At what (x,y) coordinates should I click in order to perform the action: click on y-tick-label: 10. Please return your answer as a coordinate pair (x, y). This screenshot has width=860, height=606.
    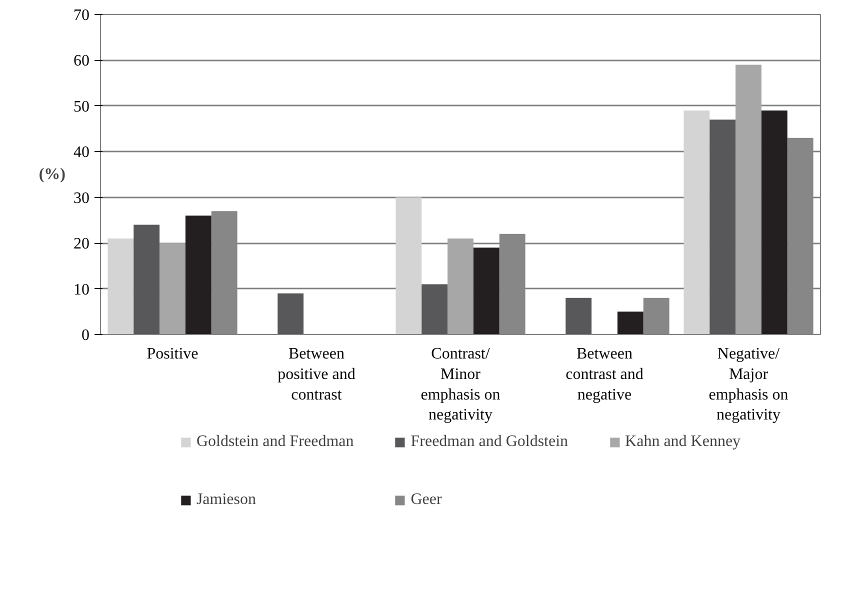
    Looking at the image, I should click on (82, 289).